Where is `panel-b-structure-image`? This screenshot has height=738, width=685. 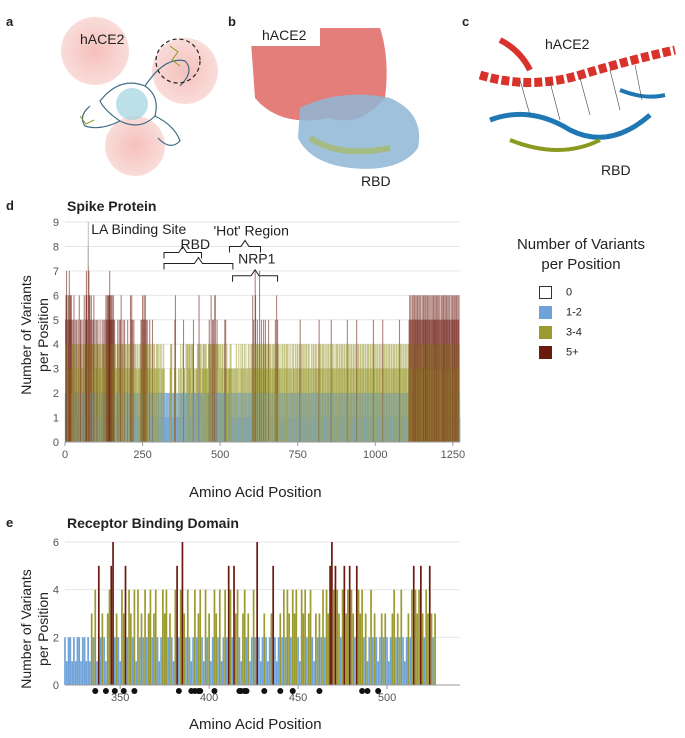
panel-b-structure-image is located at coordinates (335, 100).